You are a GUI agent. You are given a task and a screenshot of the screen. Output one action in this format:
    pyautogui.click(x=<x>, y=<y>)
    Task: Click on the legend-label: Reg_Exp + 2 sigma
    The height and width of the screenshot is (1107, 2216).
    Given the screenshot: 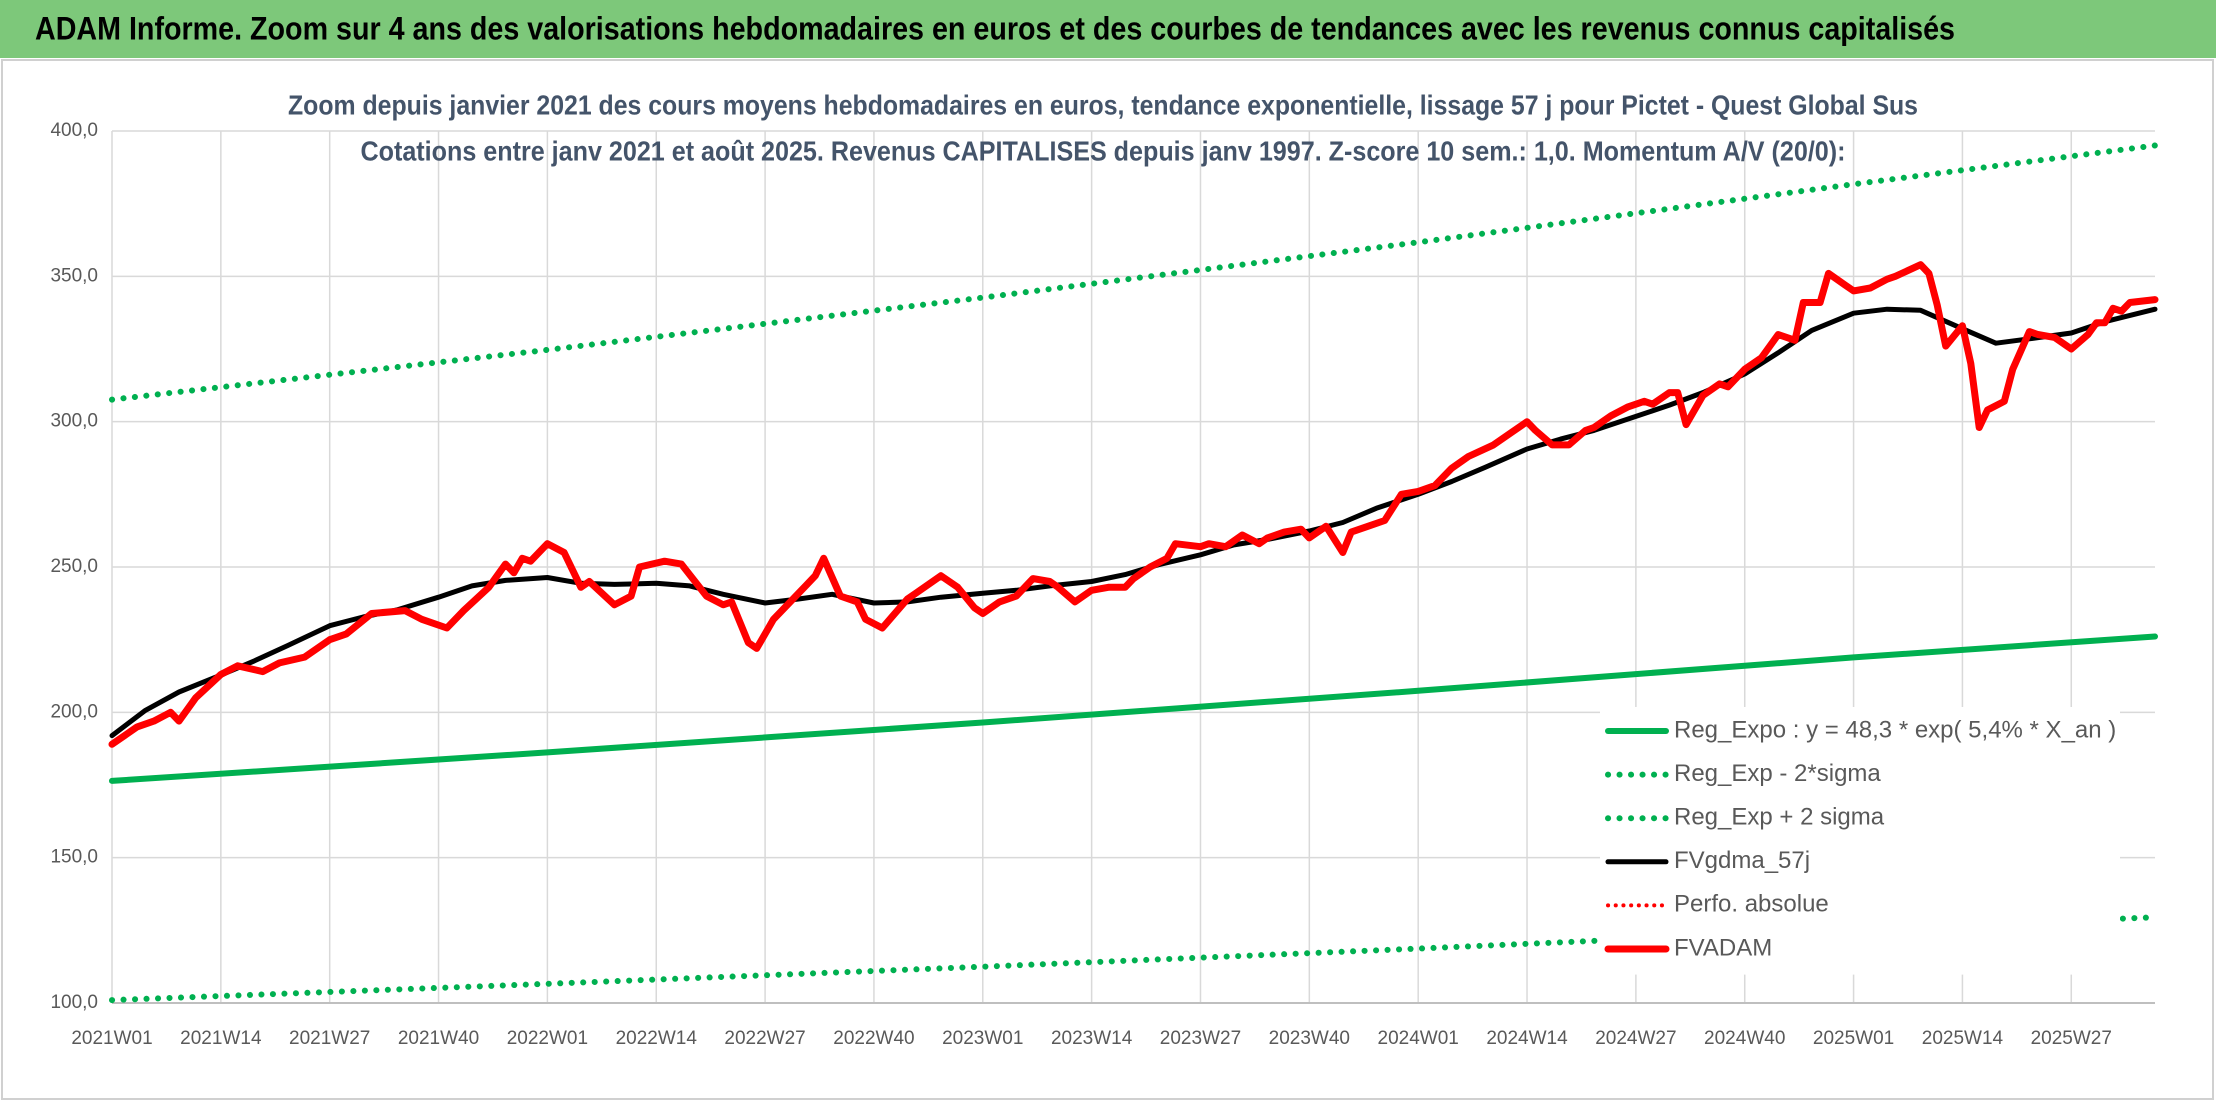 What is the action you would take?
    pyautogui.click(x=1779, y=817)
    